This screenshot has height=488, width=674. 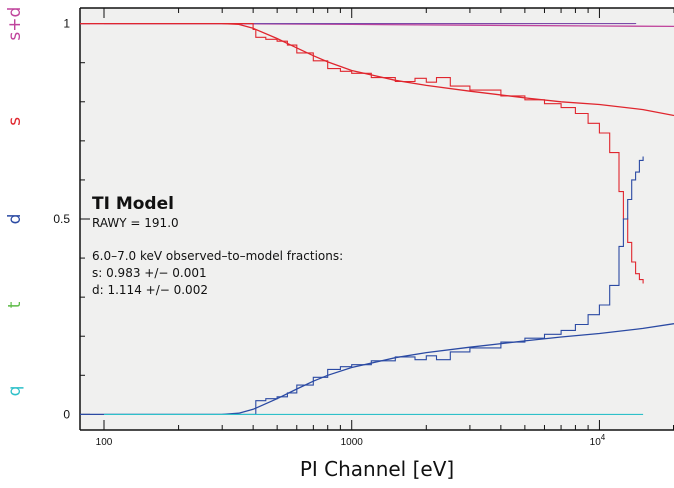 What do you see at coordinates (15, 219) in the screenshot?
I see `side-label-d: d` at bounding box center [15, 219].